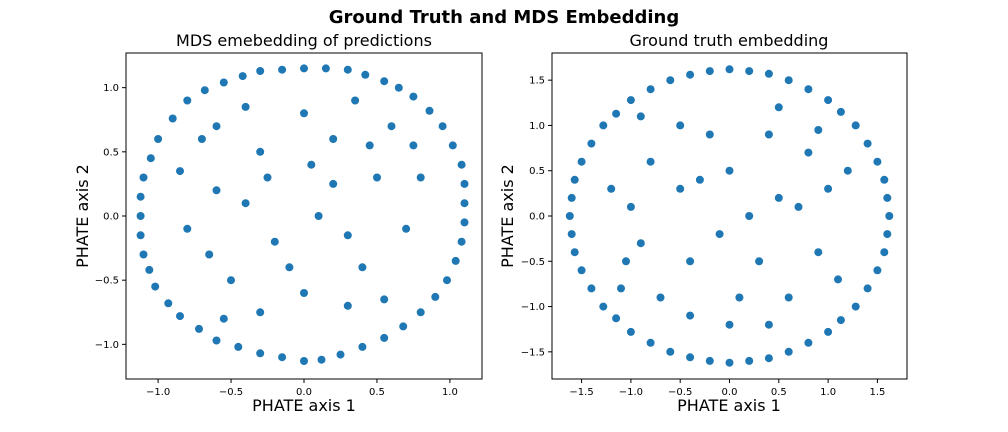 Image resolution: width=1008 pixels, height=432 pixels. Describe the element at coordinates (231, 392) in the screenshot. I see `x-tick-label: −0.5` at that location.